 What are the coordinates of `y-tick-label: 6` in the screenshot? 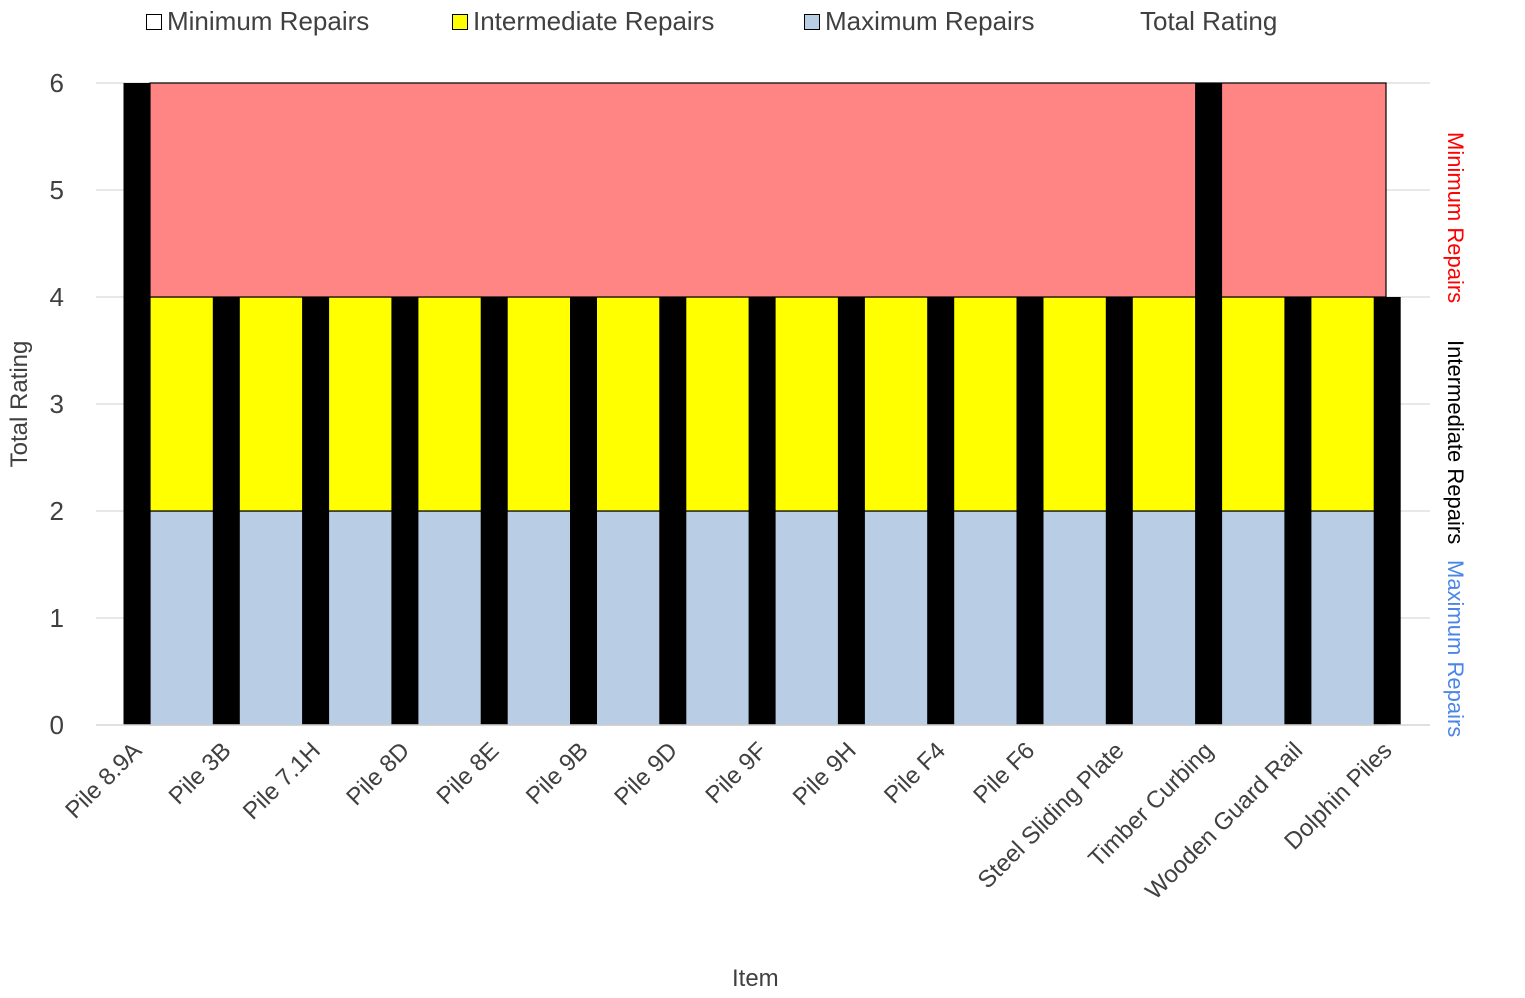 It's located at (57, 83).